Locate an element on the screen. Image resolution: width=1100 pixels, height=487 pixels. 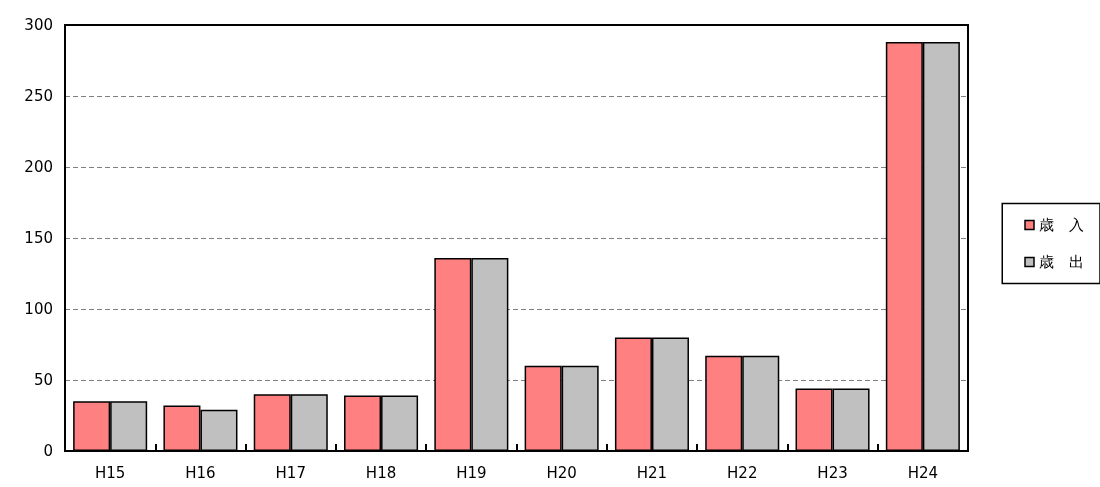
legend-label: 歳 入 is located at coordinates (1061, 225).